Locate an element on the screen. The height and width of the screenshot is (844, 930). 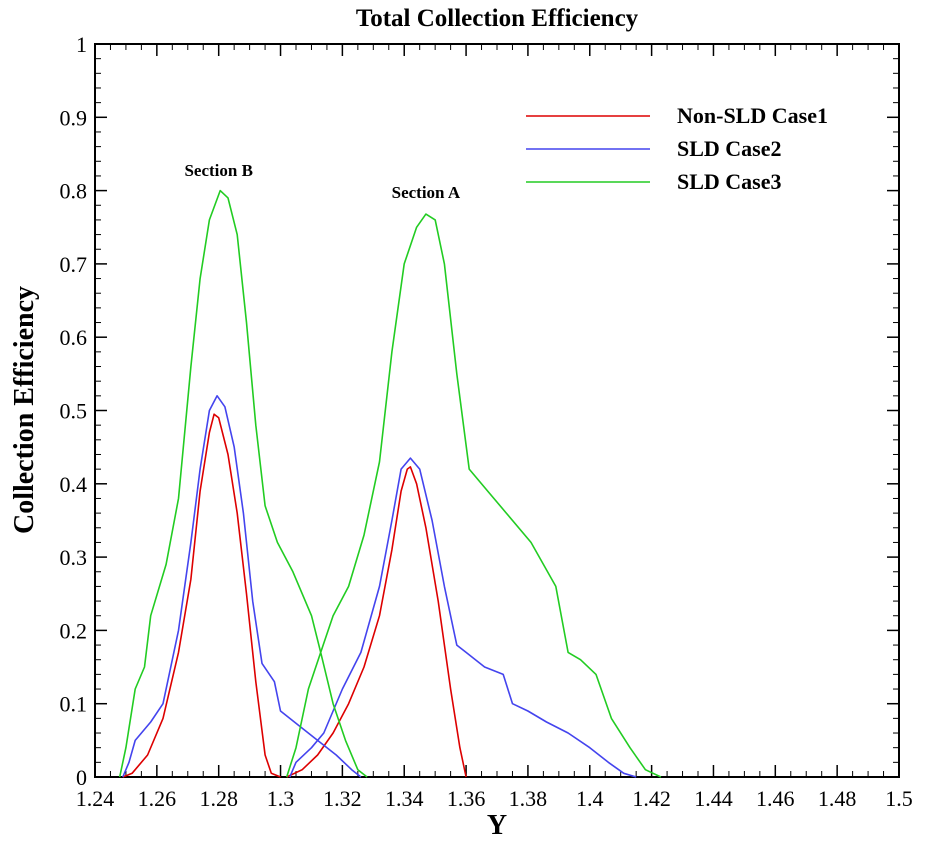
legend-label: SLD Case3 is located at coordinates (729, 181).